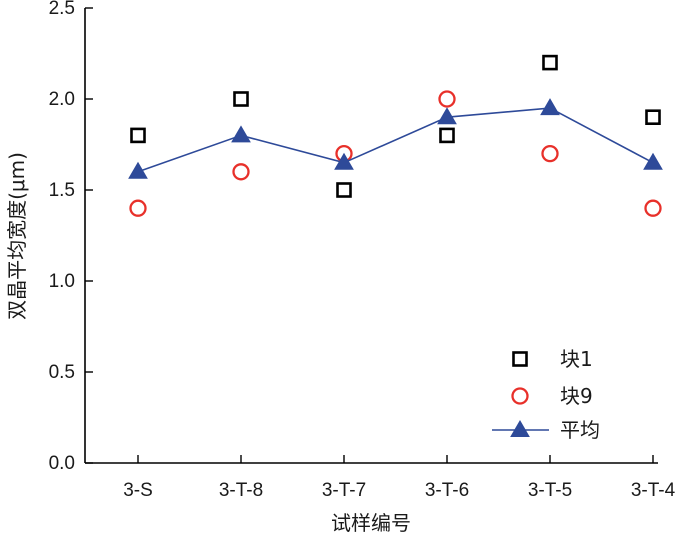 The width and height of the screenshot is (700, 538). What do you see at coordinates (371, 523) in the screenshot?
I see `x-axis-title: 试样编号` at bounding box center [371, 523].